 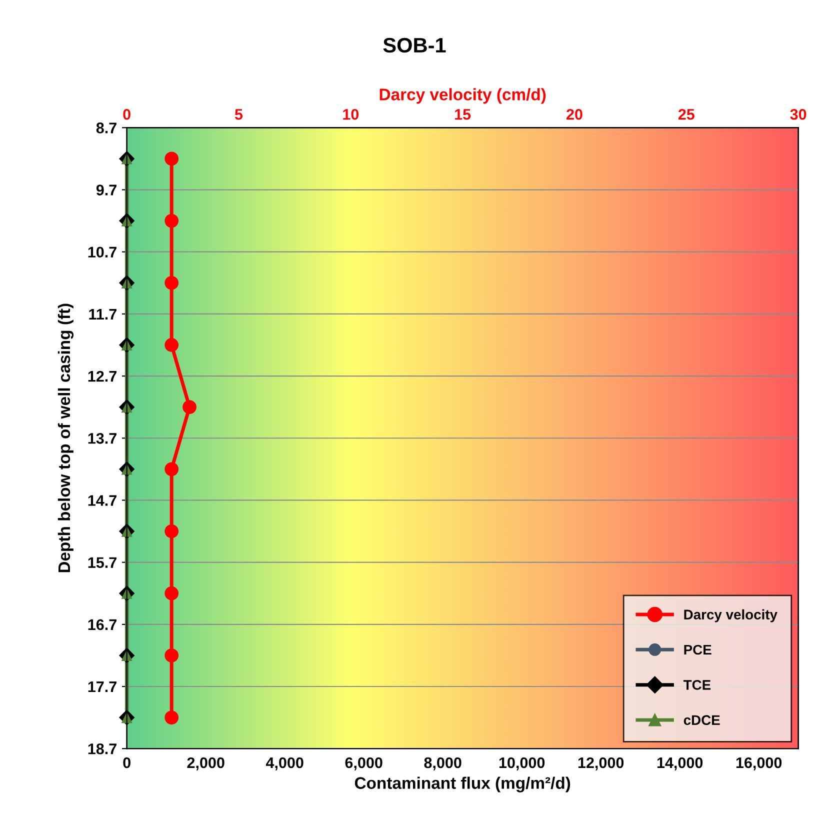 What do you see at coordinates (798, 114) in the screenshot?
I see `x2-tick-label: 30` at bounding box center [798, 114].